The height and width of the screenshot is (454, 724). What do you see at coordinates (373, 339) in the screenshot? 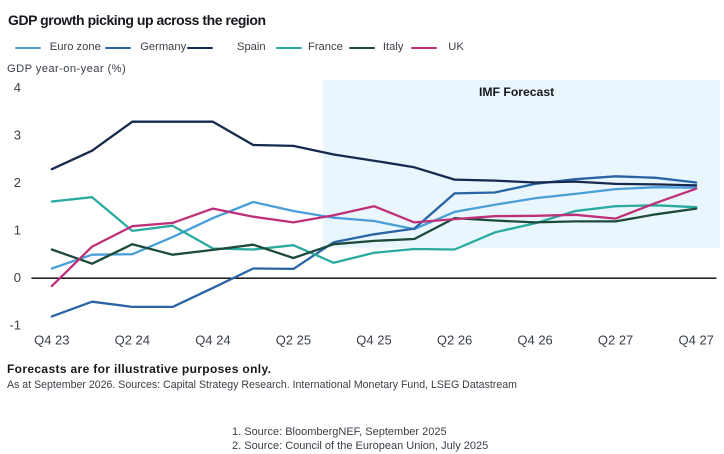
I see `svg-text: Q4 25` at bounding box center [373, 339].